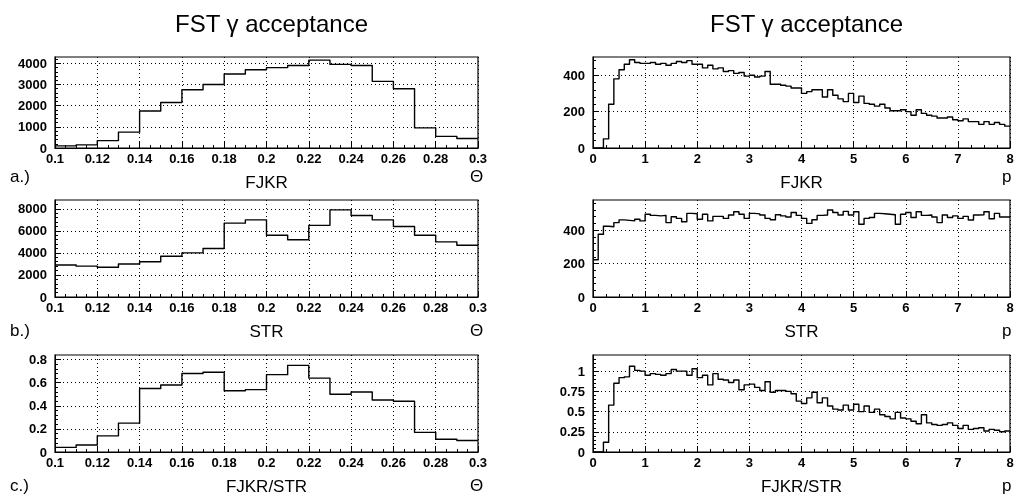  What do you see at coordinates (32, 127) in the screenshot?
I see `y-tick-label: 1000` at bounding box center [32, 127].